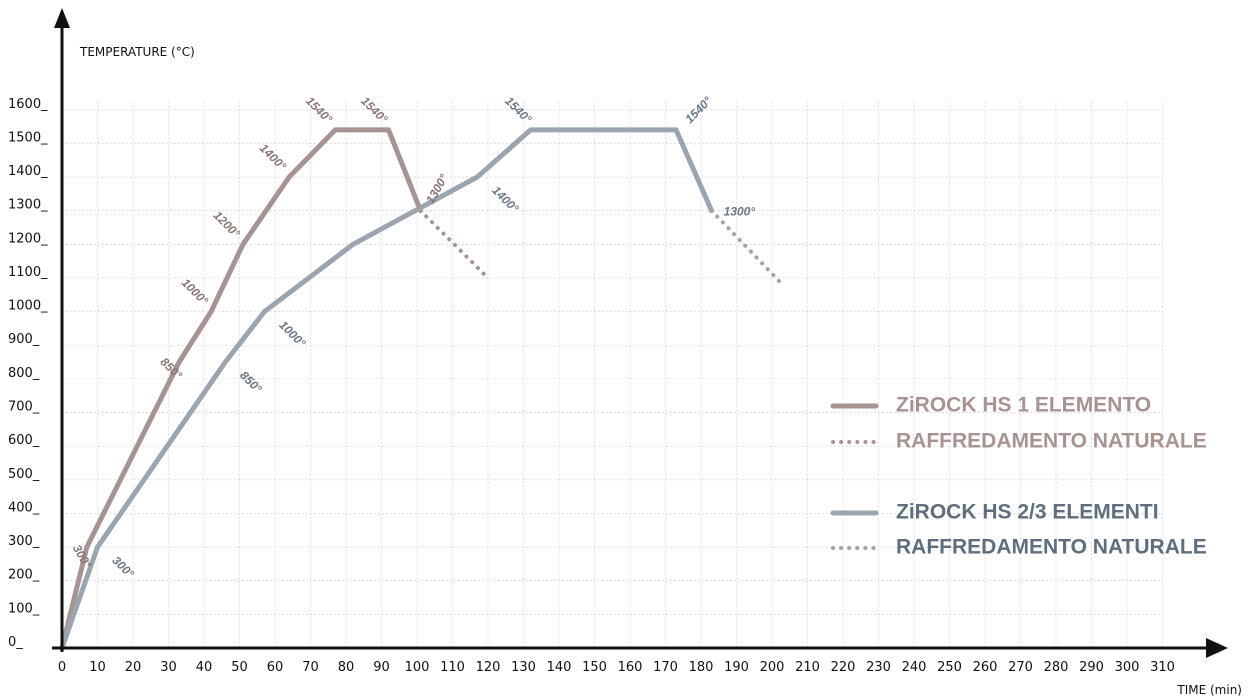  What do you see at coordinates (24, 608) in the screenshot?
I see `y-tick-label: 100_` at bounding box center [24, 608].